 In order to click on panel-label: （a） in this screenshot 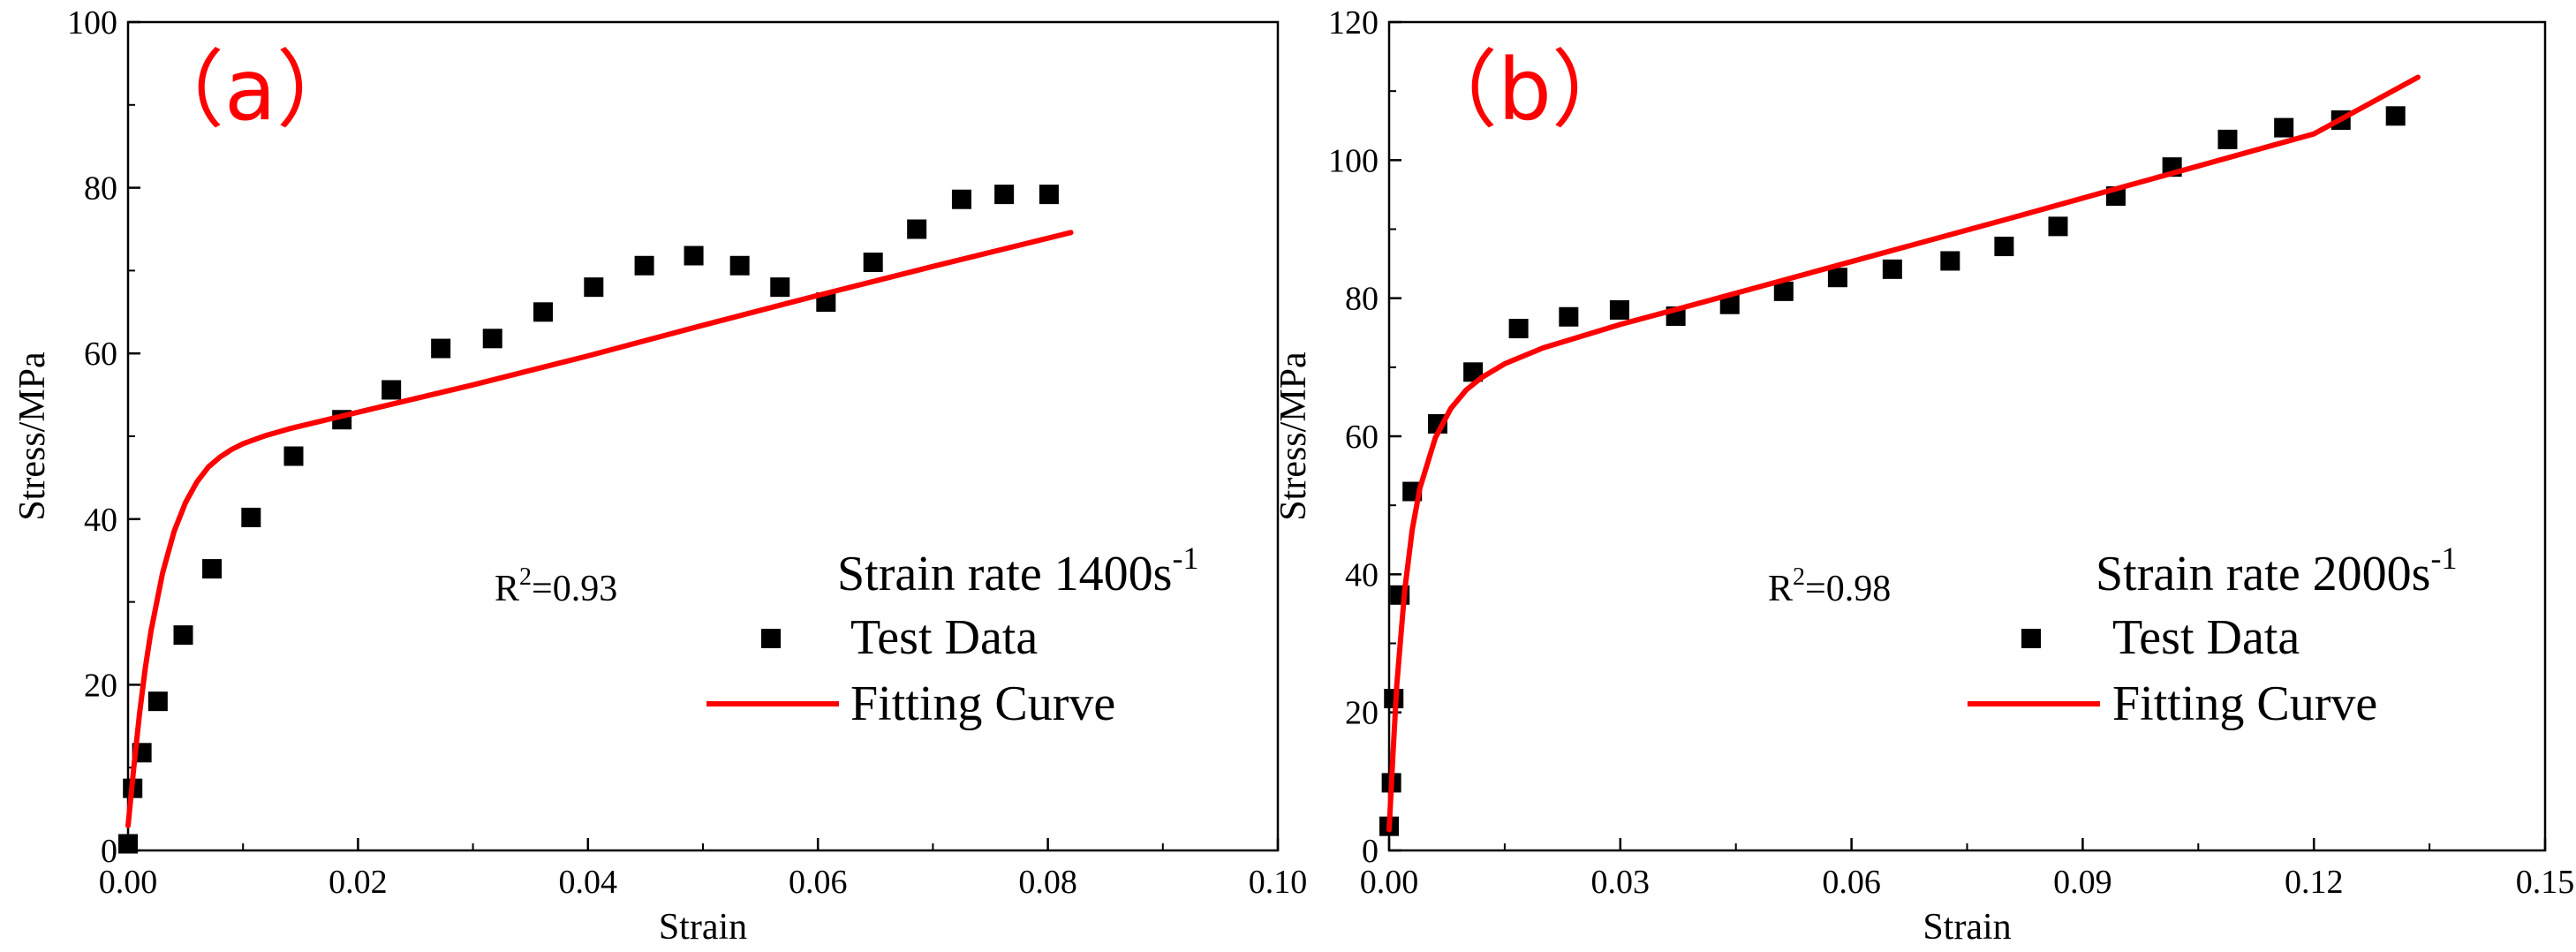, I will do `click(250, 90)`.